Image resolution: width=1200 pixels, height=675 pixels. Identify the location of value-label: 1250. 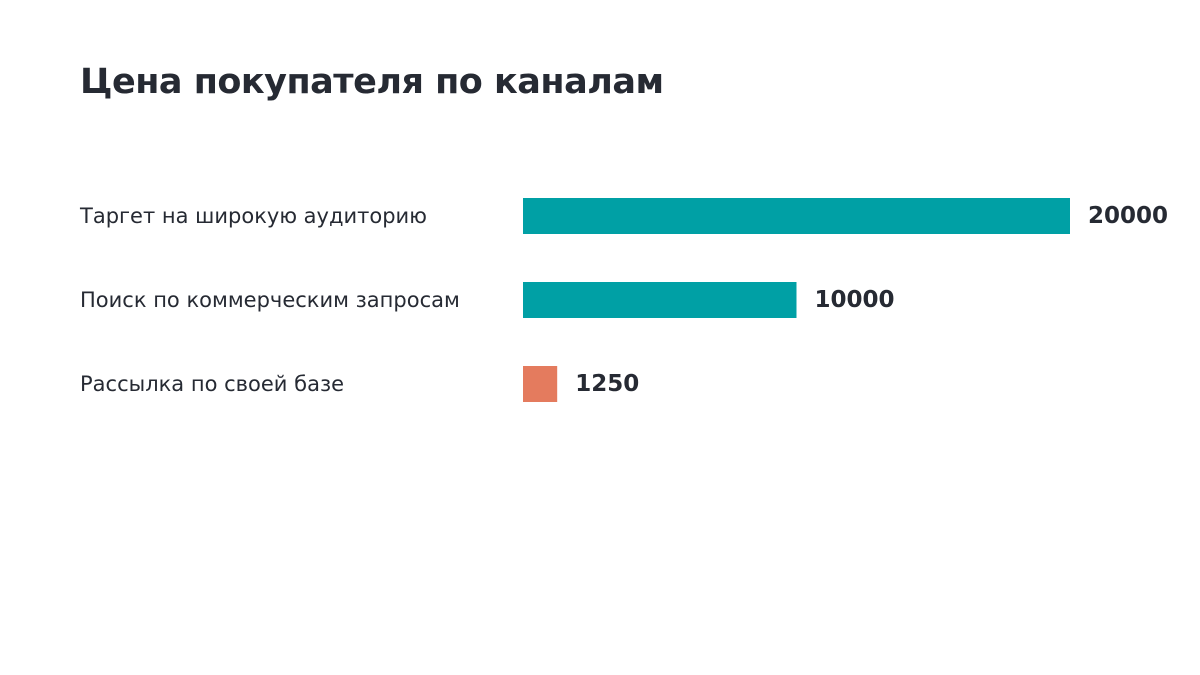
(607, 384).